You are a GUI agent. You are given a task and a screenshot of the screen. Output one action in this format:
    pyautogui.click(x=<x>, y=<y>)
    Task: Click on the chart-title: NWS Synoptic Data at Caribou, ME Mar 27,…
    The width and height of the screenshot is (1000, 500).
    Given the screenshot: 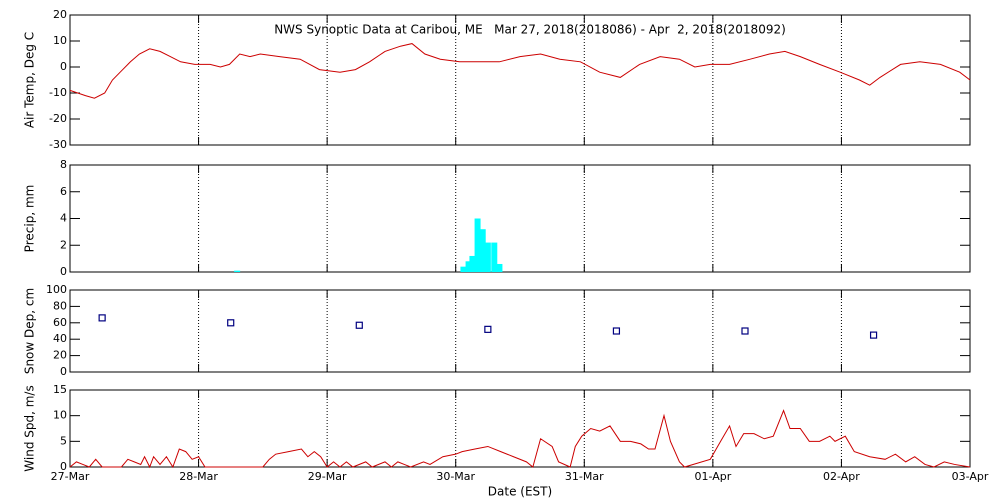 What is the action you would take?
    pyautogui.click(x=530, y=30)
    